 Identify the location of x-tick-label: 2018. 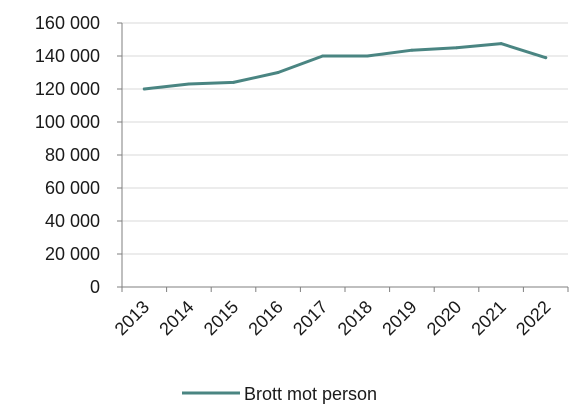
(355, 318).